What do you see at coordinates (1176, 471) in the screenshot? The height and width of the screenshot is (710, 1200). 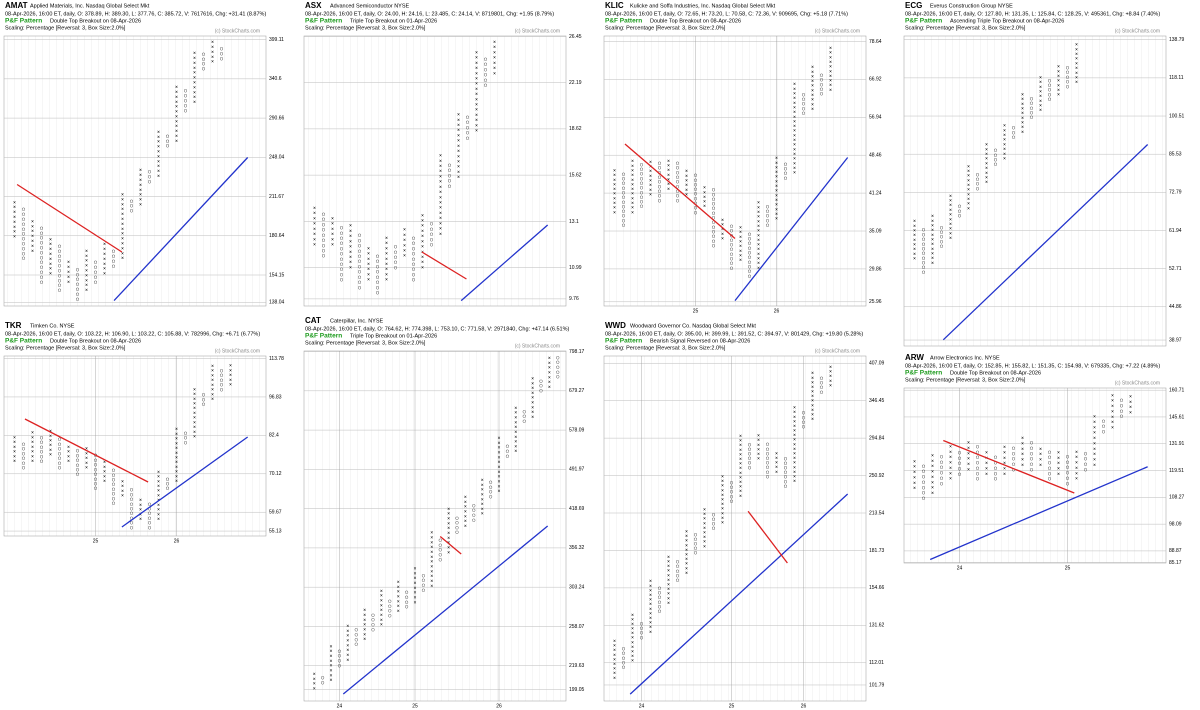 I see `y-tick-label: 119.51` at bounding box center [1176, 471].